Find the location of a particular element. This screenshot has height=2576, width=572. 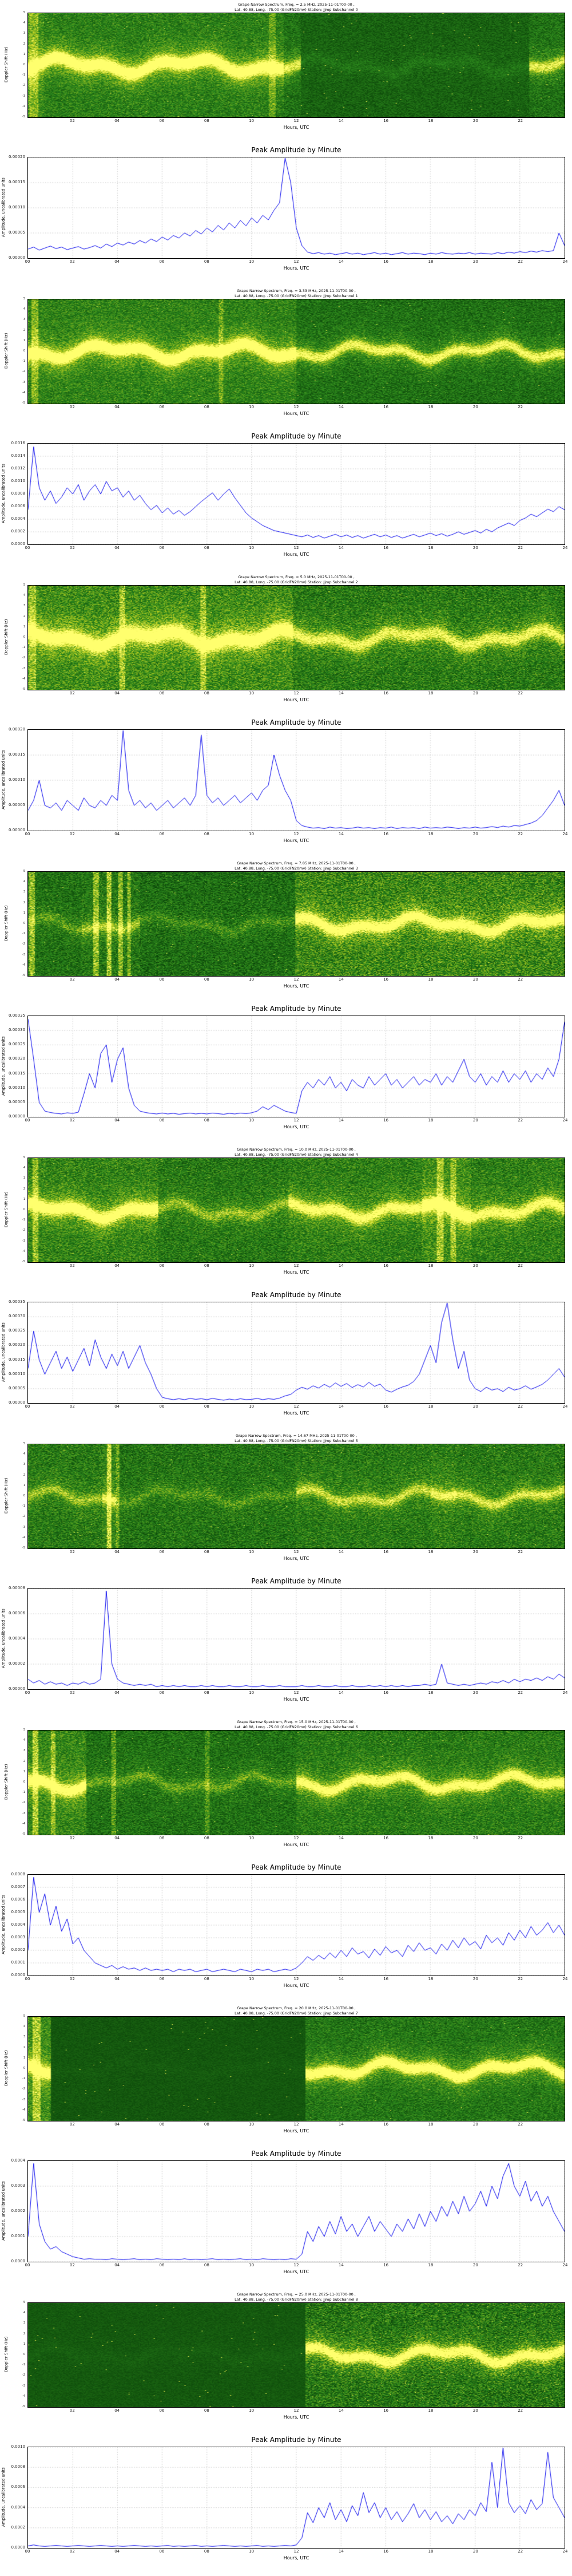

y-tick-label: 0.0008 is located at coordinates (18, 2467).